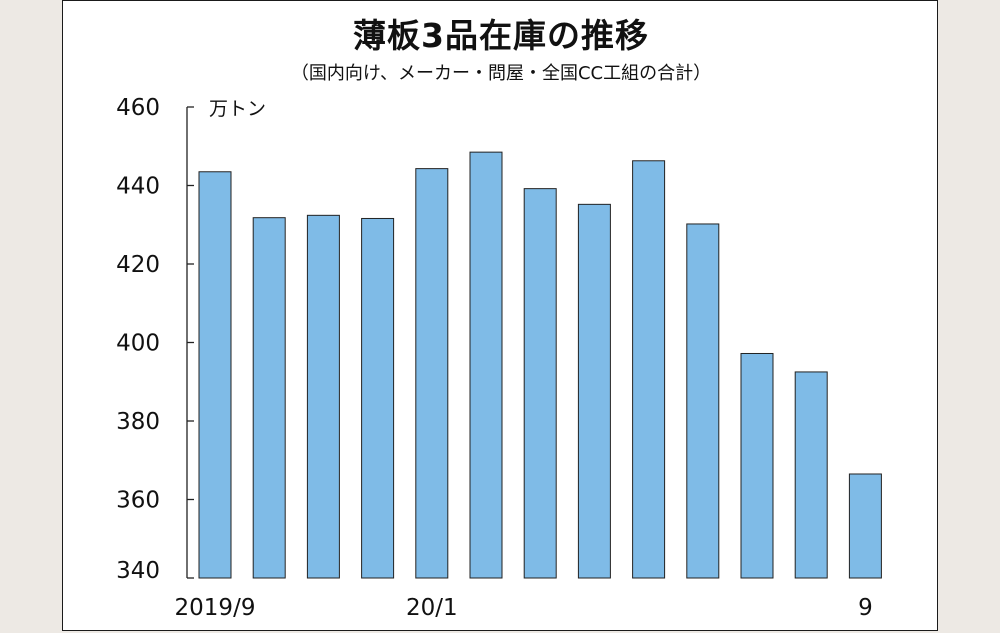 This screenshot has width=1000, height=633. What do you see at coordinates (865, 608) in the screenshot?
I see `x-tick-label: 9` at bounding box center [865, 608].